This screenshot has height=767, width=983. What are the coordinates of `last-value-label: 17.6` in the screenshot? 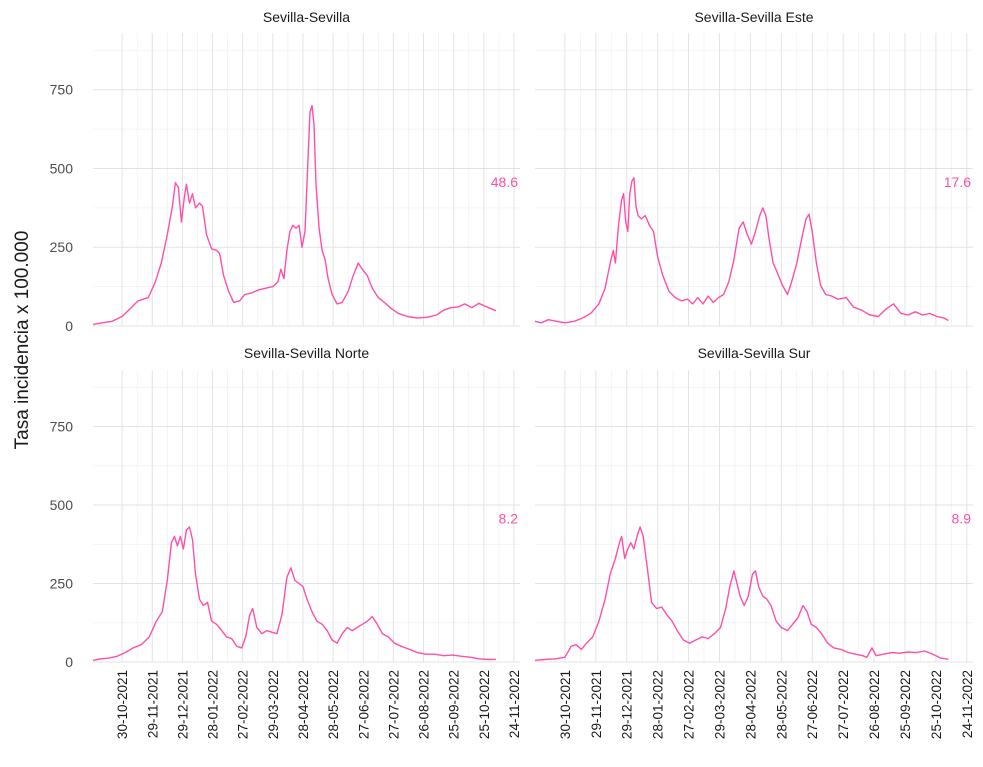 It's located at (957, 182).